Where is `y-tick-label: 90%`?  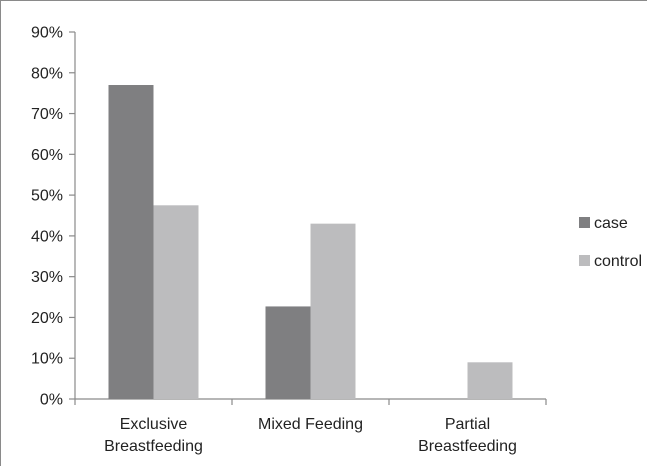
y-tick-label: 90% is located at coordinates (47, 33).